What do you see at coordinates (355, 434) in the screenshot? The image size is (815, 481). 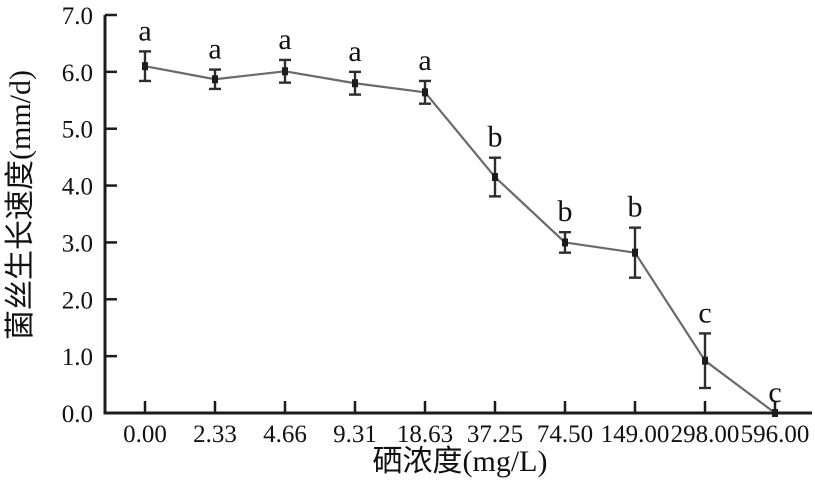 I see `x-tick-label: 9.31` at bounding box center [355, 434].